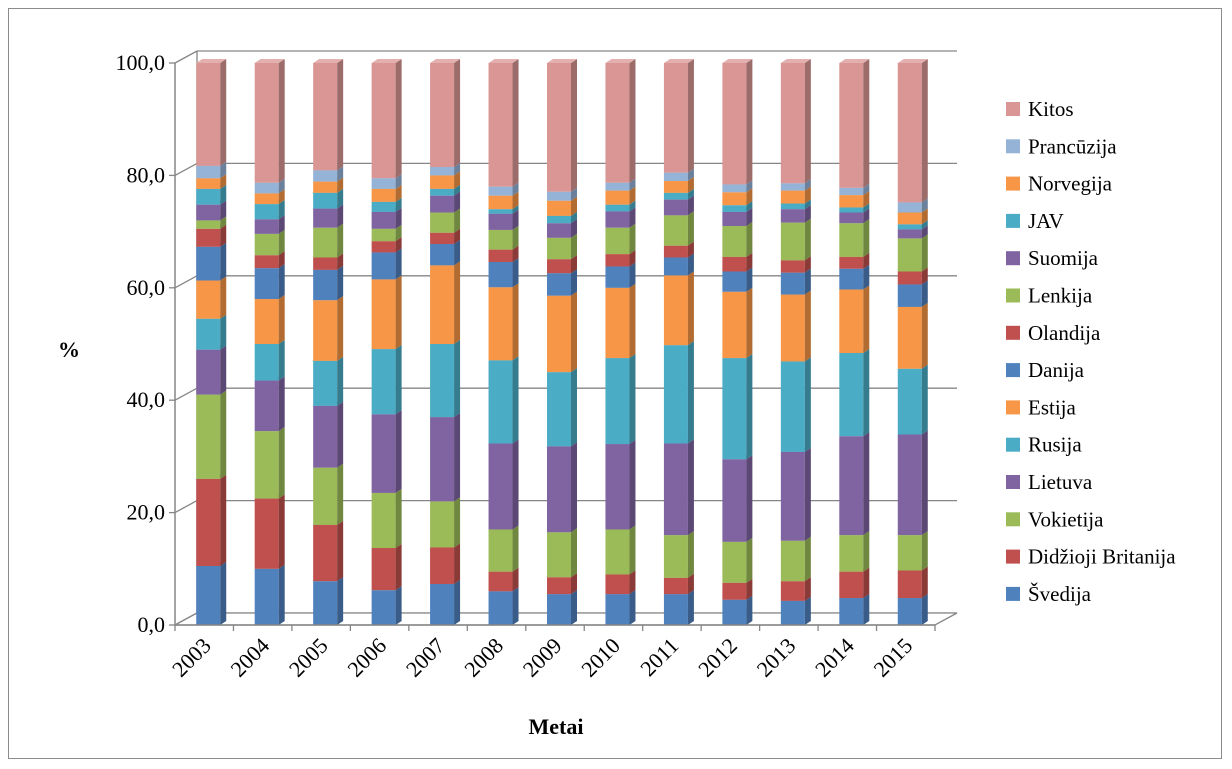 Image resolution: width=1232 pixels, height=769 pixels. I want to click on legend-label: Olandija, so click(1064, 333).